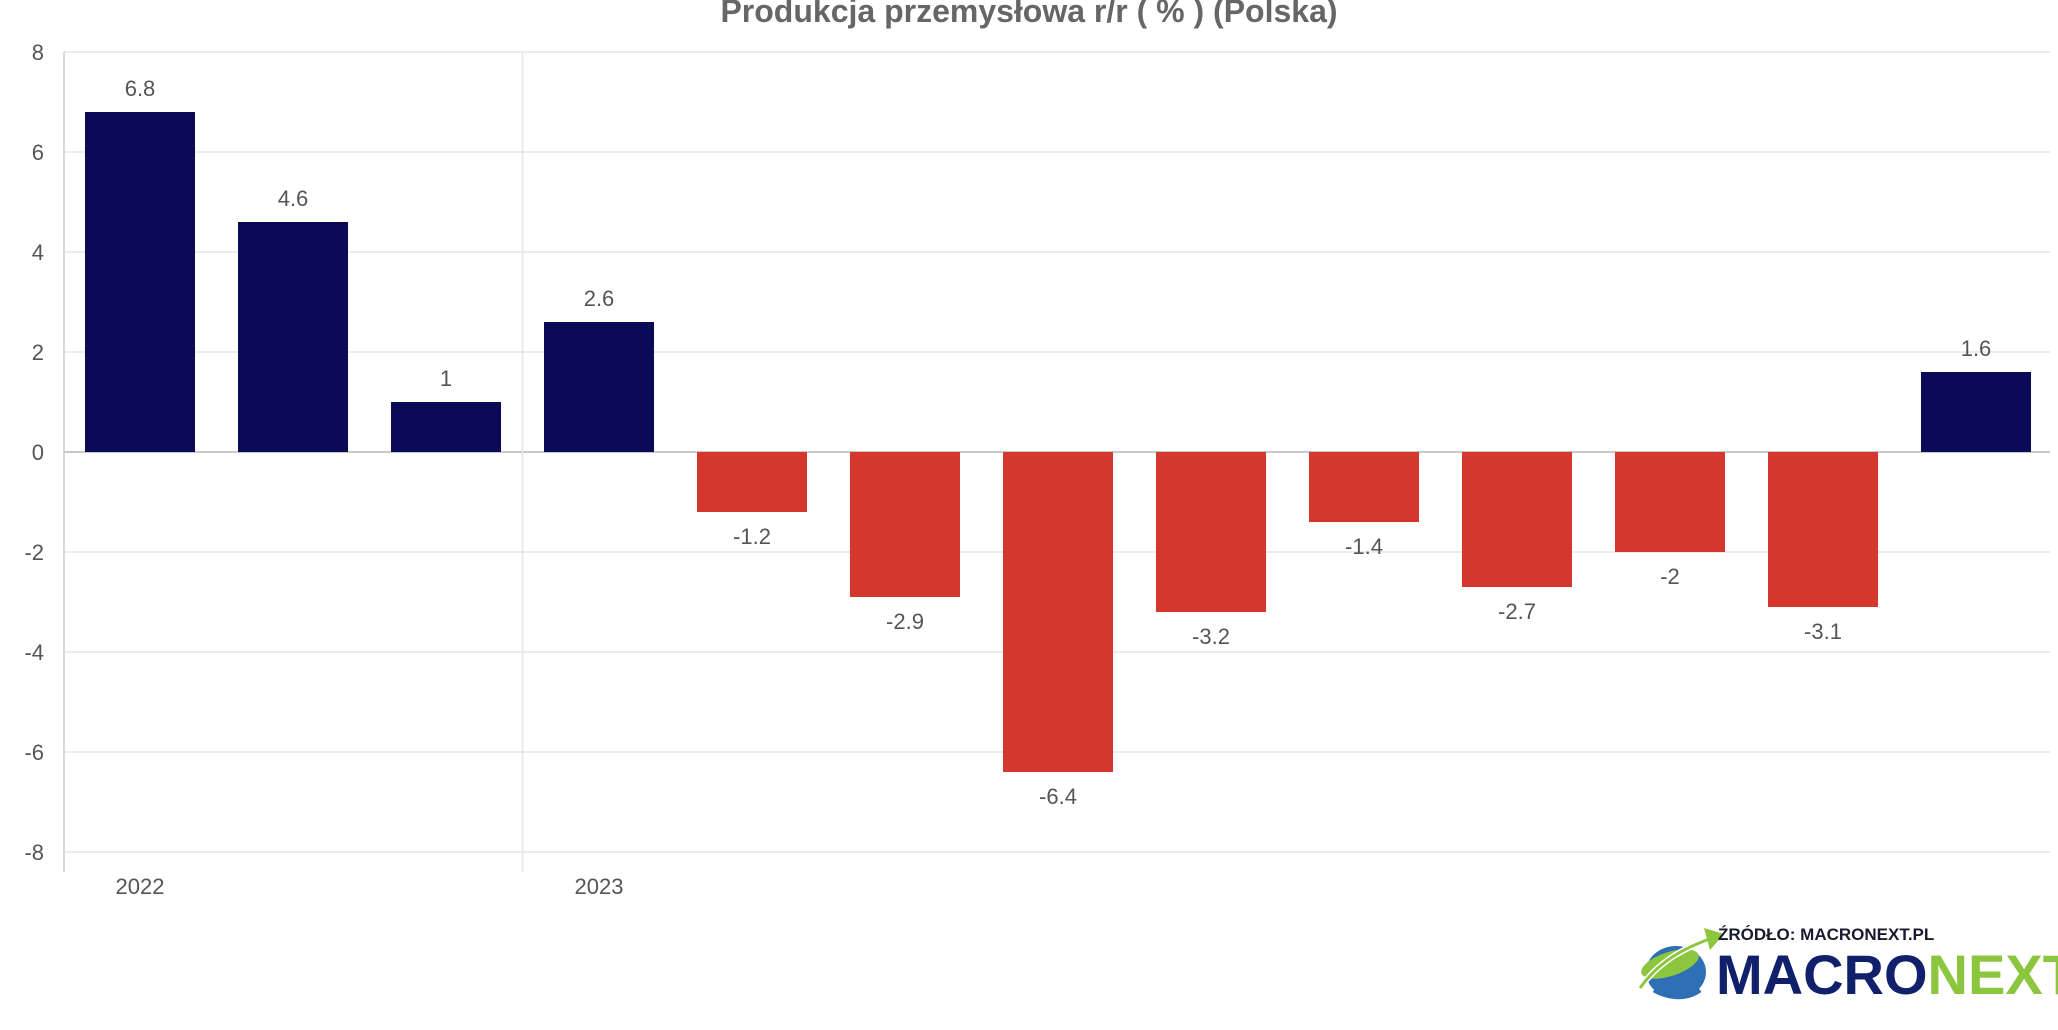 The width and height of the screenshot is (2058, 1030). Describe the element at coordinates (599, 886) in the screenshot. I see `x-tick-label: 2023` at that location.